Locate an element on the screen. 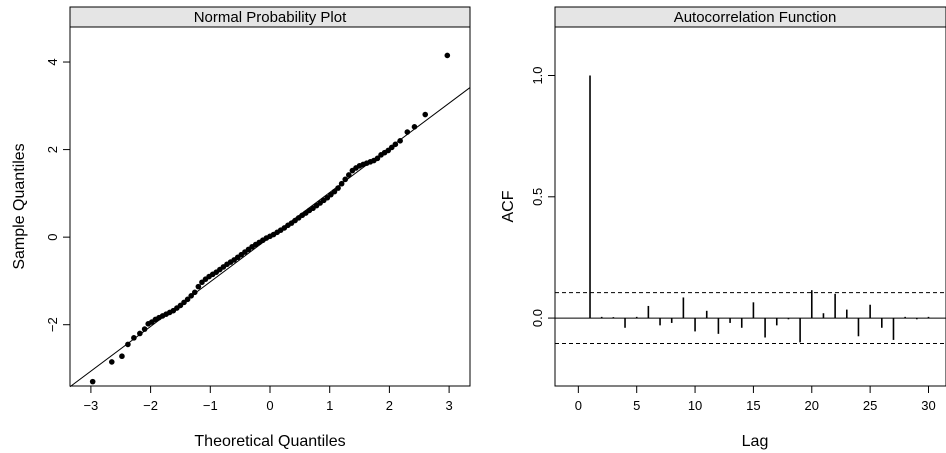 The height and width of the screenshot is (453, 946). acf-y-axis: 0.0 0.5 1.0 is located at coordinates (542, 196).